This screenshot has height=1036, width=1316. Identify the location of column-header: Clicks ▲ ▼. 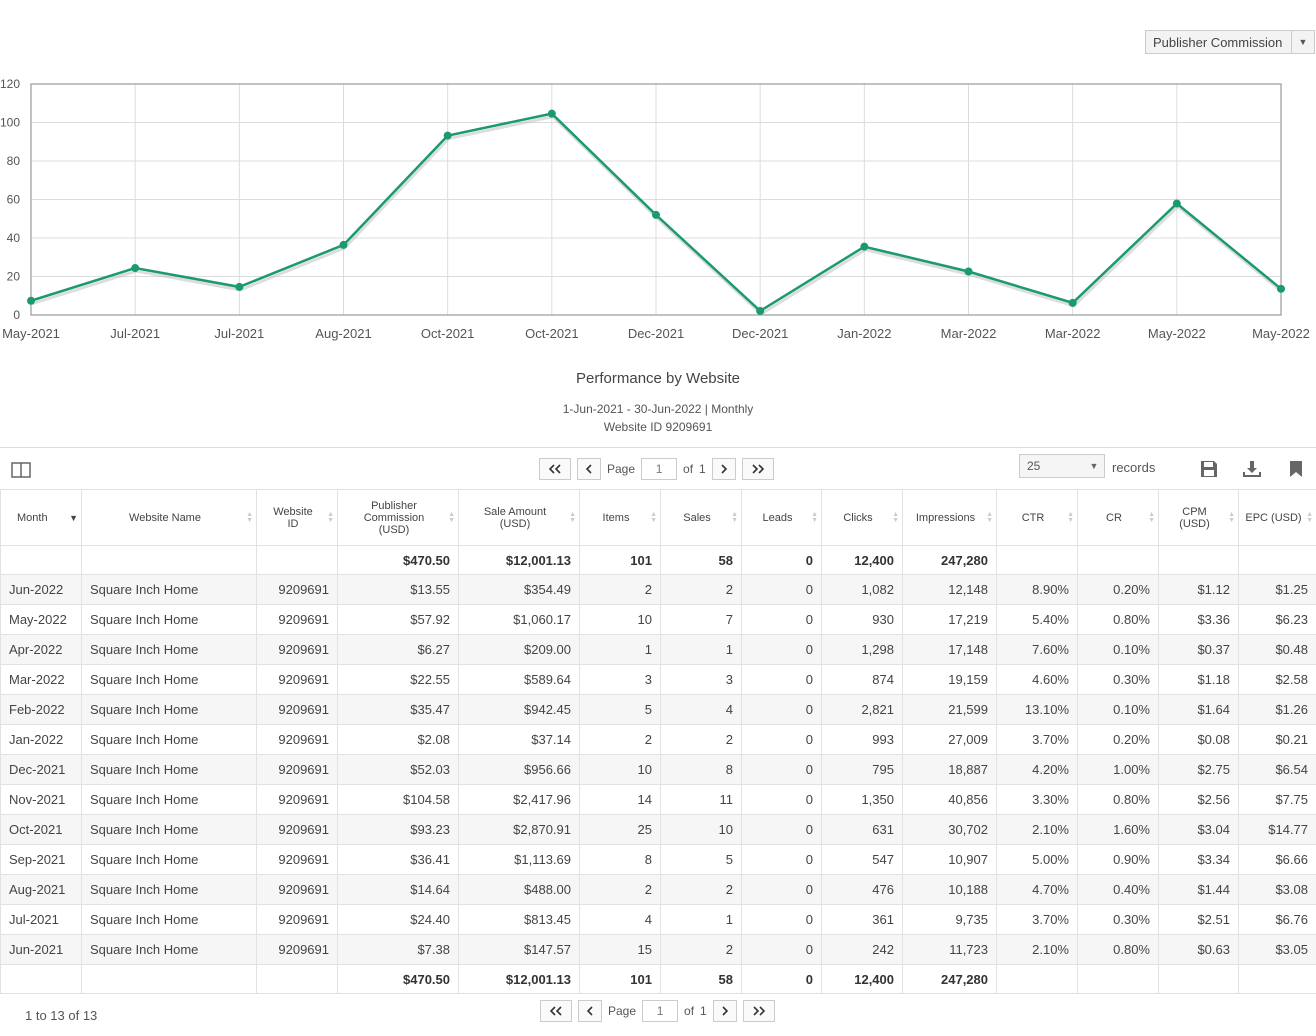
(862, 517).